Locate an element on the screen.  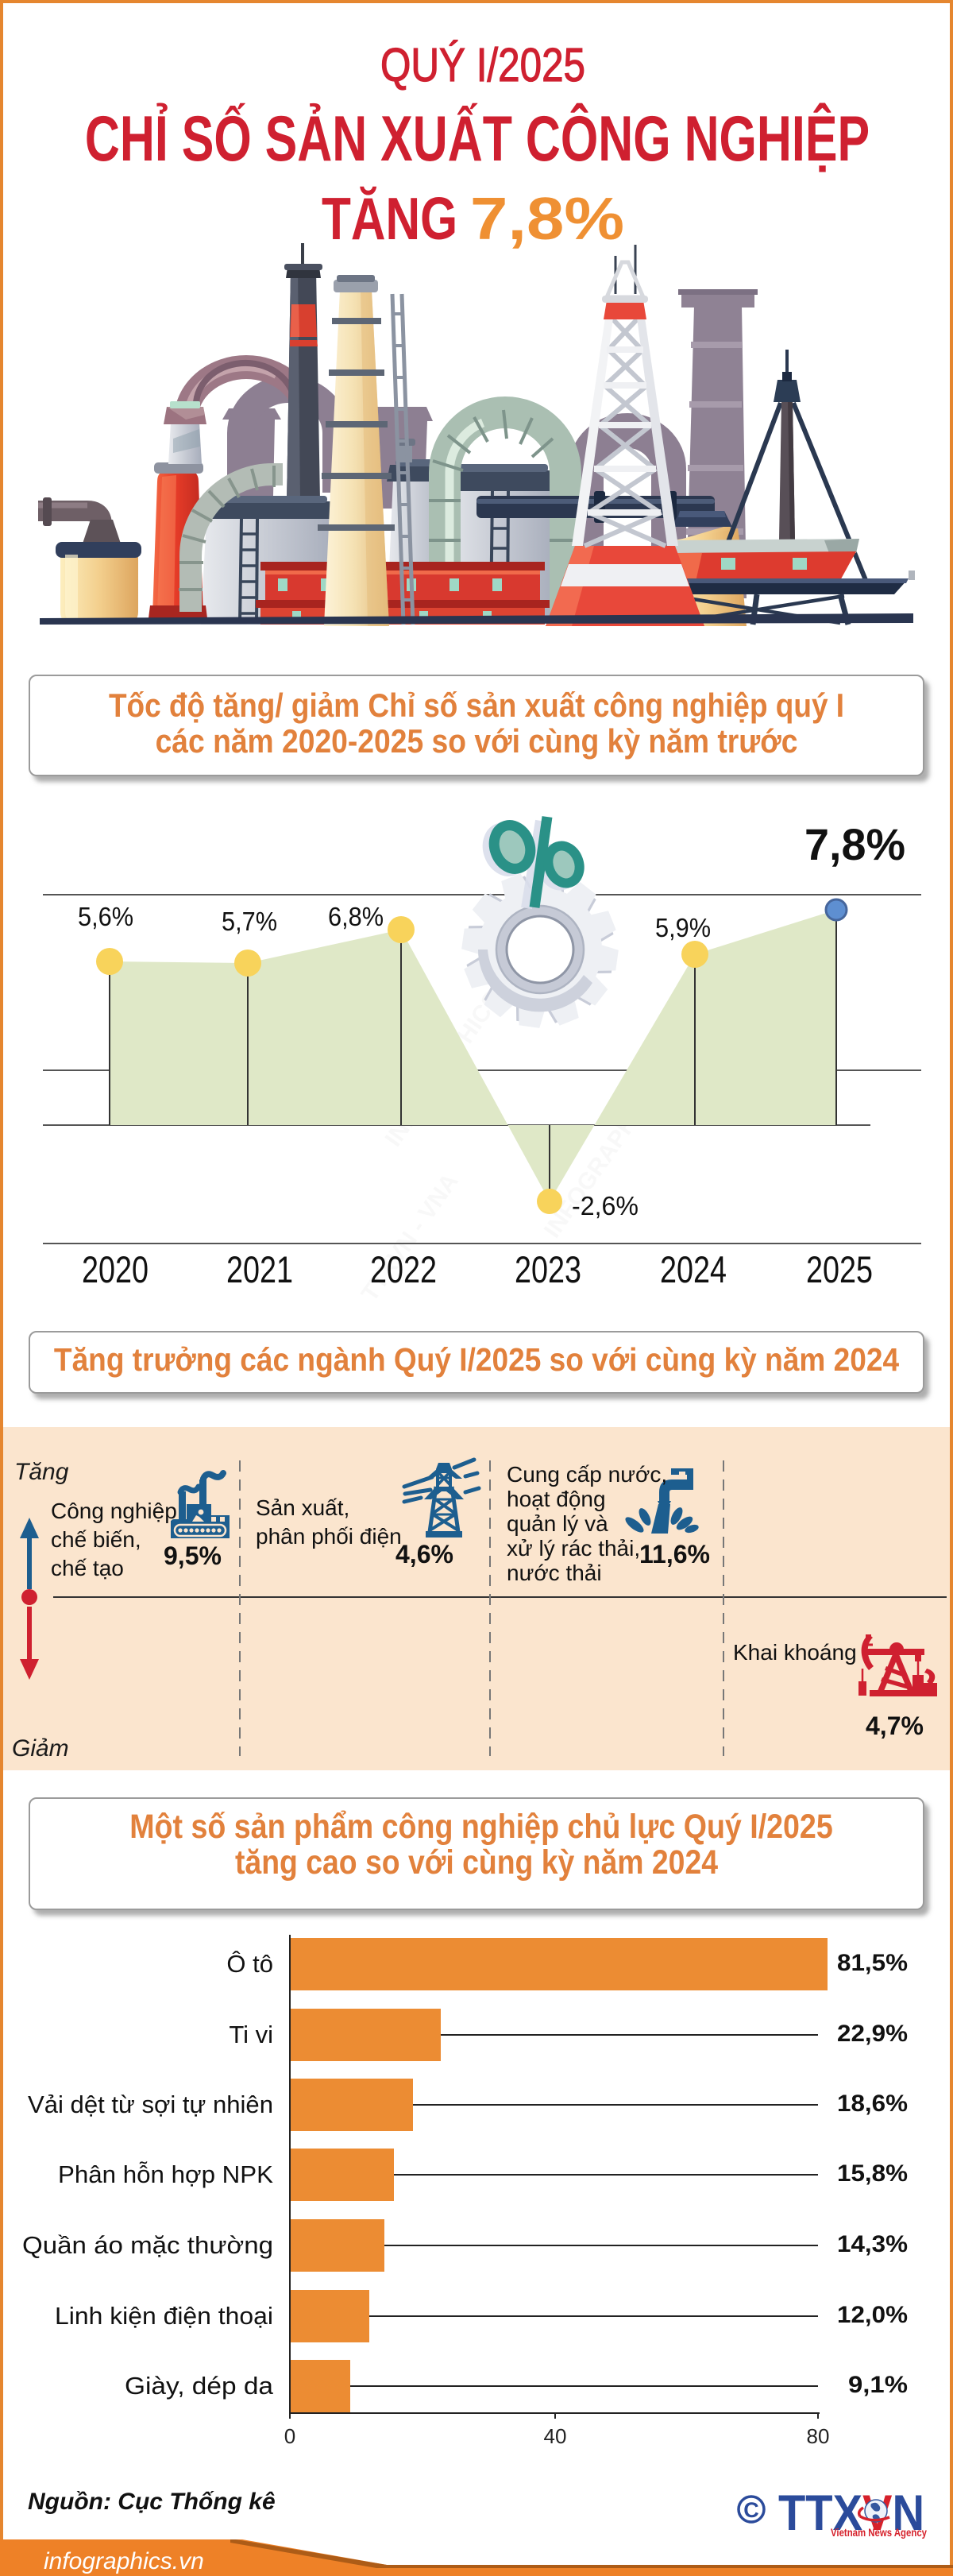
svg-text: 2021 is located at coordinates (259, 1269).